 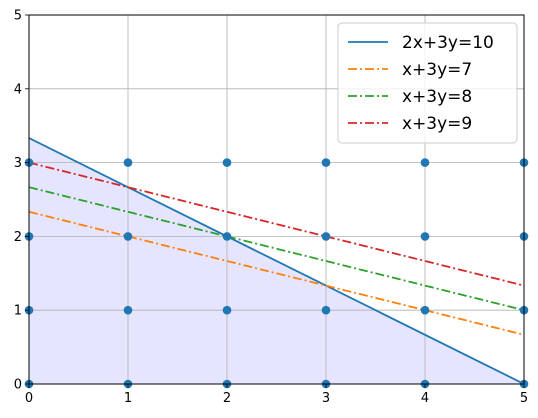 What do you see at coordinates (437, 124) in the screenshot?
I see `legend-label-4: x+3y=9` at bounding box center [437, 124].